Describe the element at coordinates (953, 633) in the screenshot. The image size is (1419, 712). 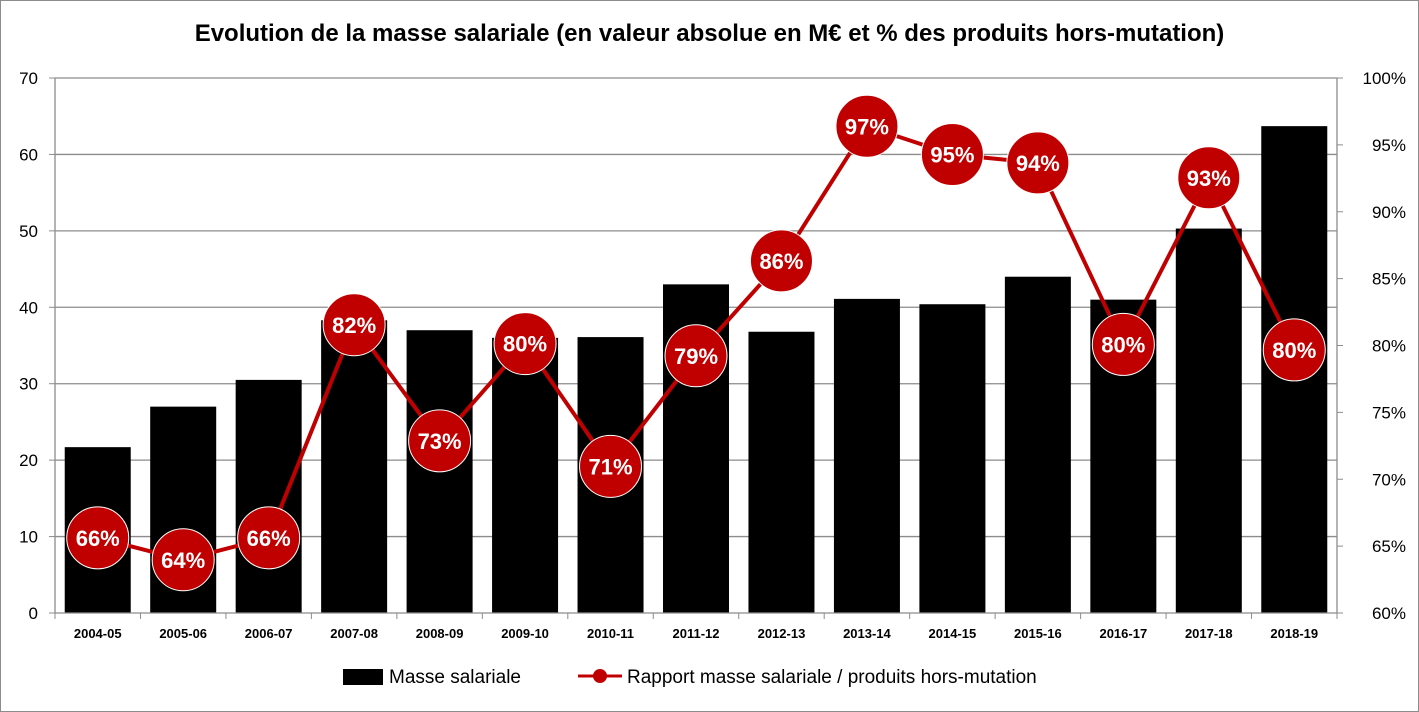
I see `x-axis-tick-label: 2014-15` at that location.